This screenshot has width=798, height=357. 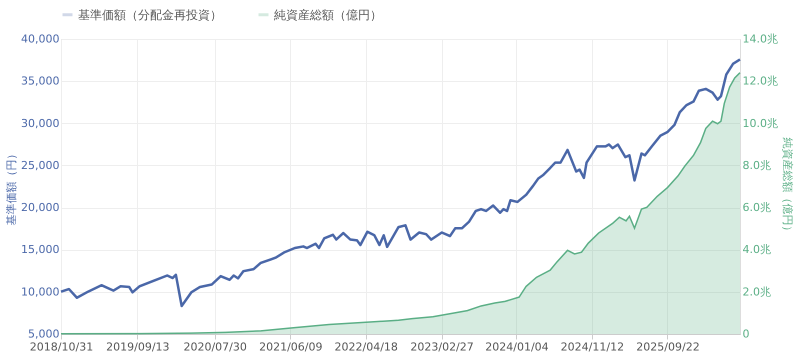 I want to click on y-axis-title: 基準価額（円）, so click(x=11, y=187).